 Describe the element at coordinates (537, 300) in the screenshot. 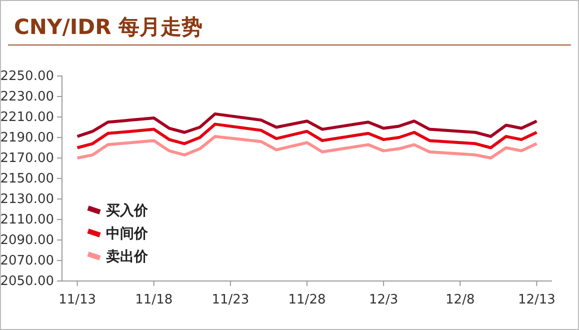

I see `x-tick-label: 12/13` at that location.